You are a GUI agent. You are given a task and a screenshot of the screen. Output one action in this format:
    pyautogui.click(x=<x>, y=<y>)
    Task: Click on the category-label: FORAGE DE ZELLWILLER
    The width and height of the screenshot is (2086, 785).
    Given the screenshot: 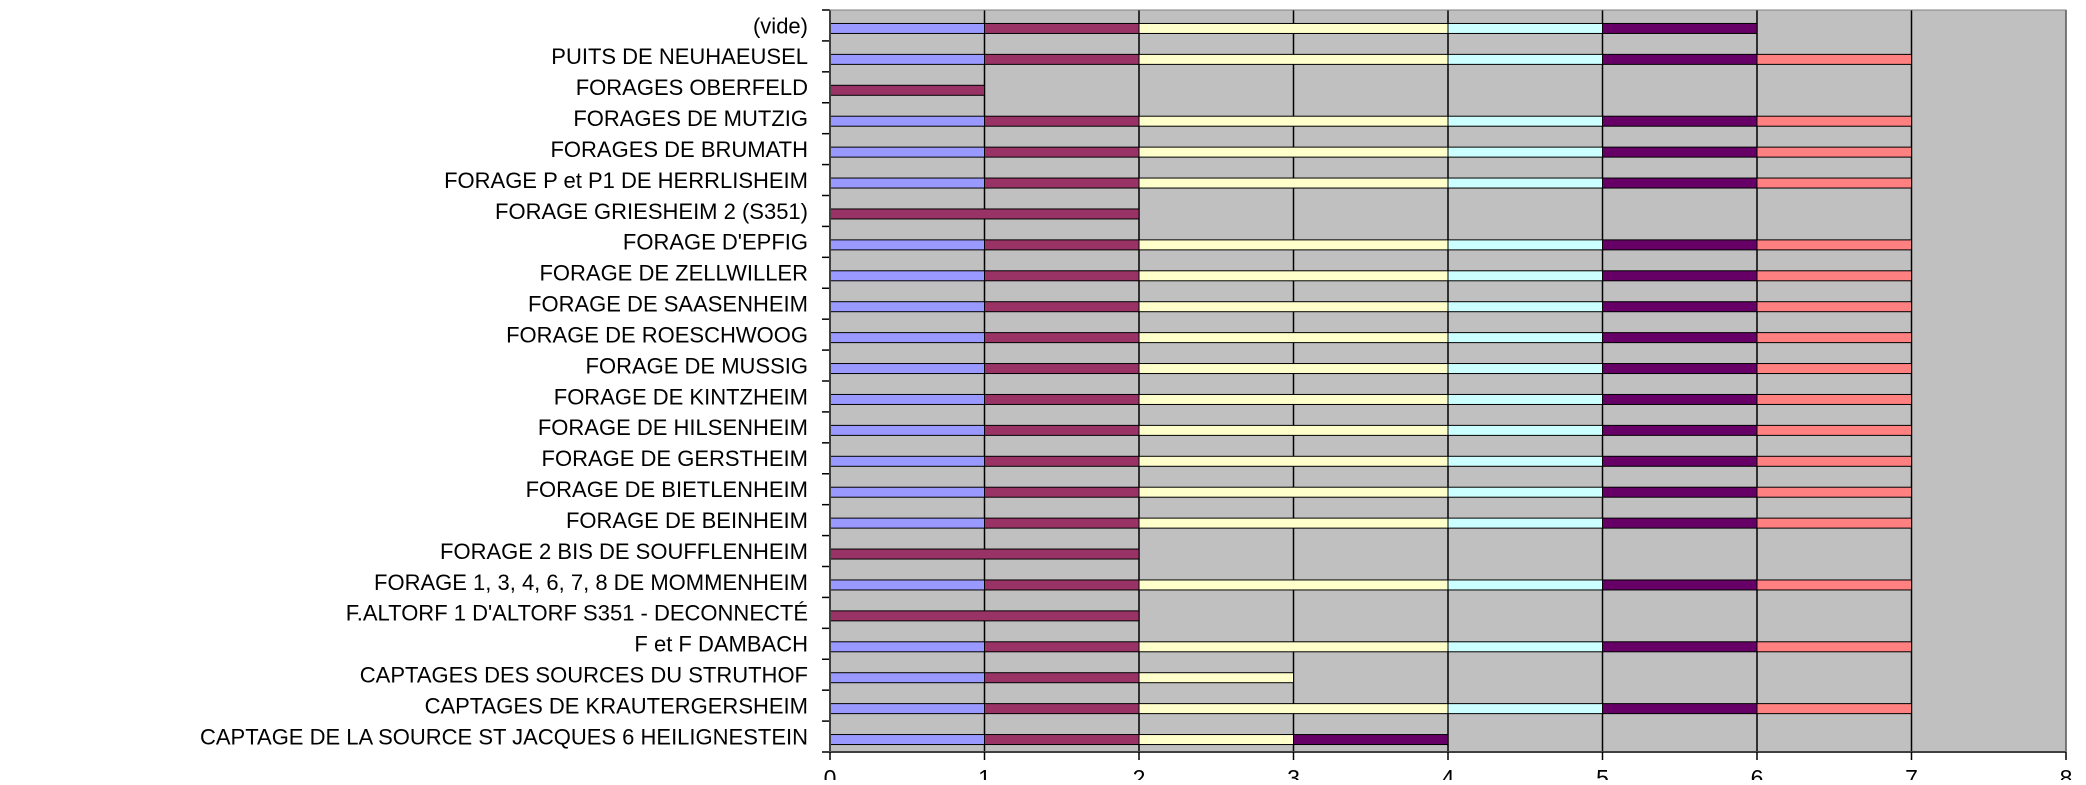 What is the action you would take?
    pyautogui.click(x=673, y=273)
    